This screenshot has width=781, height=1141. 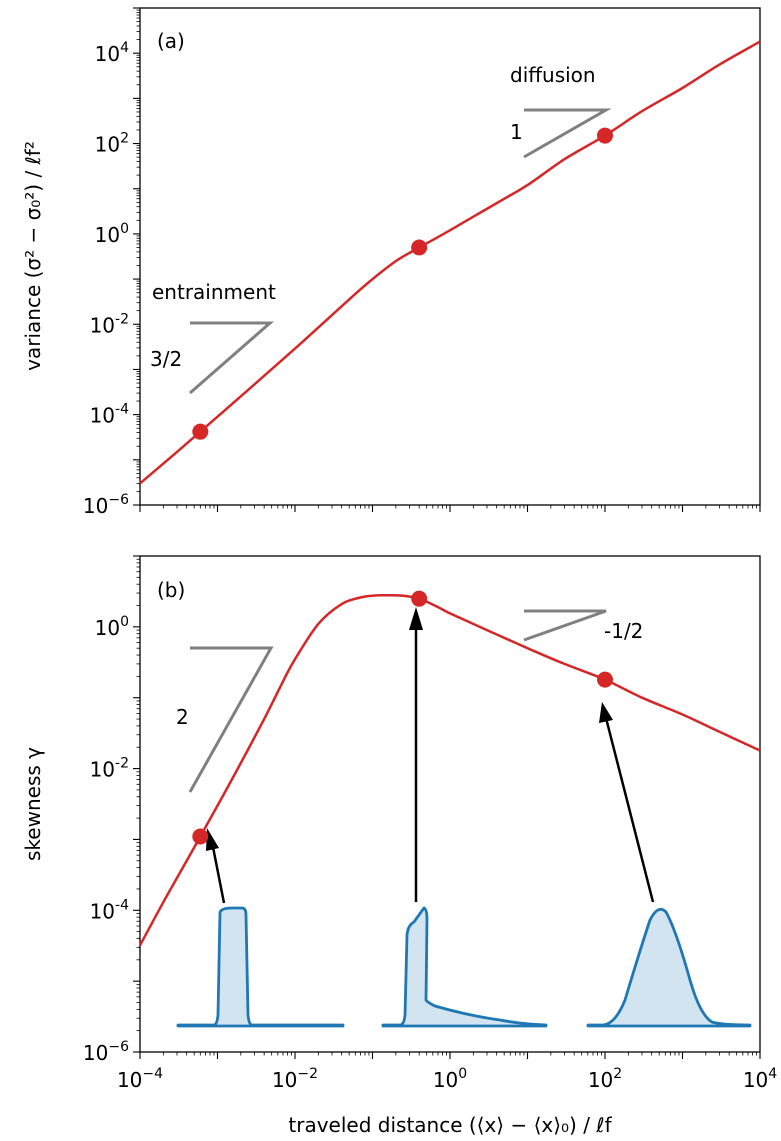 What do you see at coordinates (464, 967) in the screenshot?
I see `distribution-peak` at bounding box center [464, 967].